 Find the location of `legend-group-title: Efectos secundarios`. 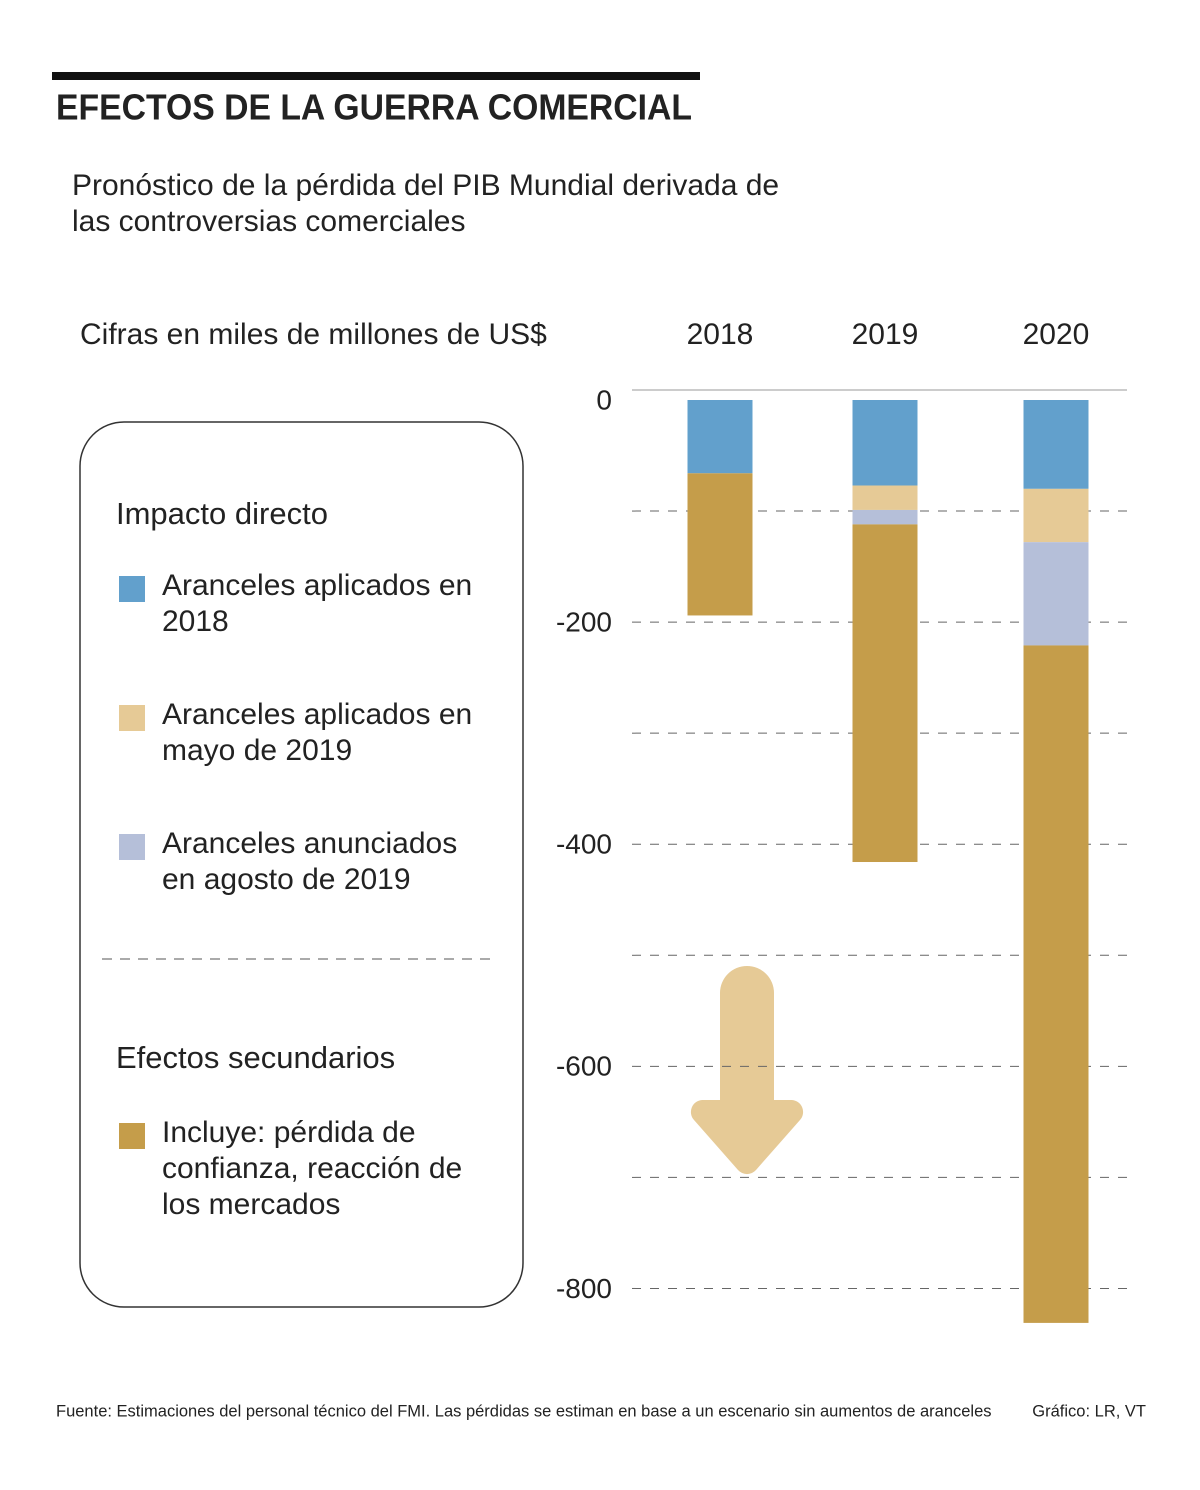

legend-group-title: Efectos secundarios is located at coordinates (256, 1057).